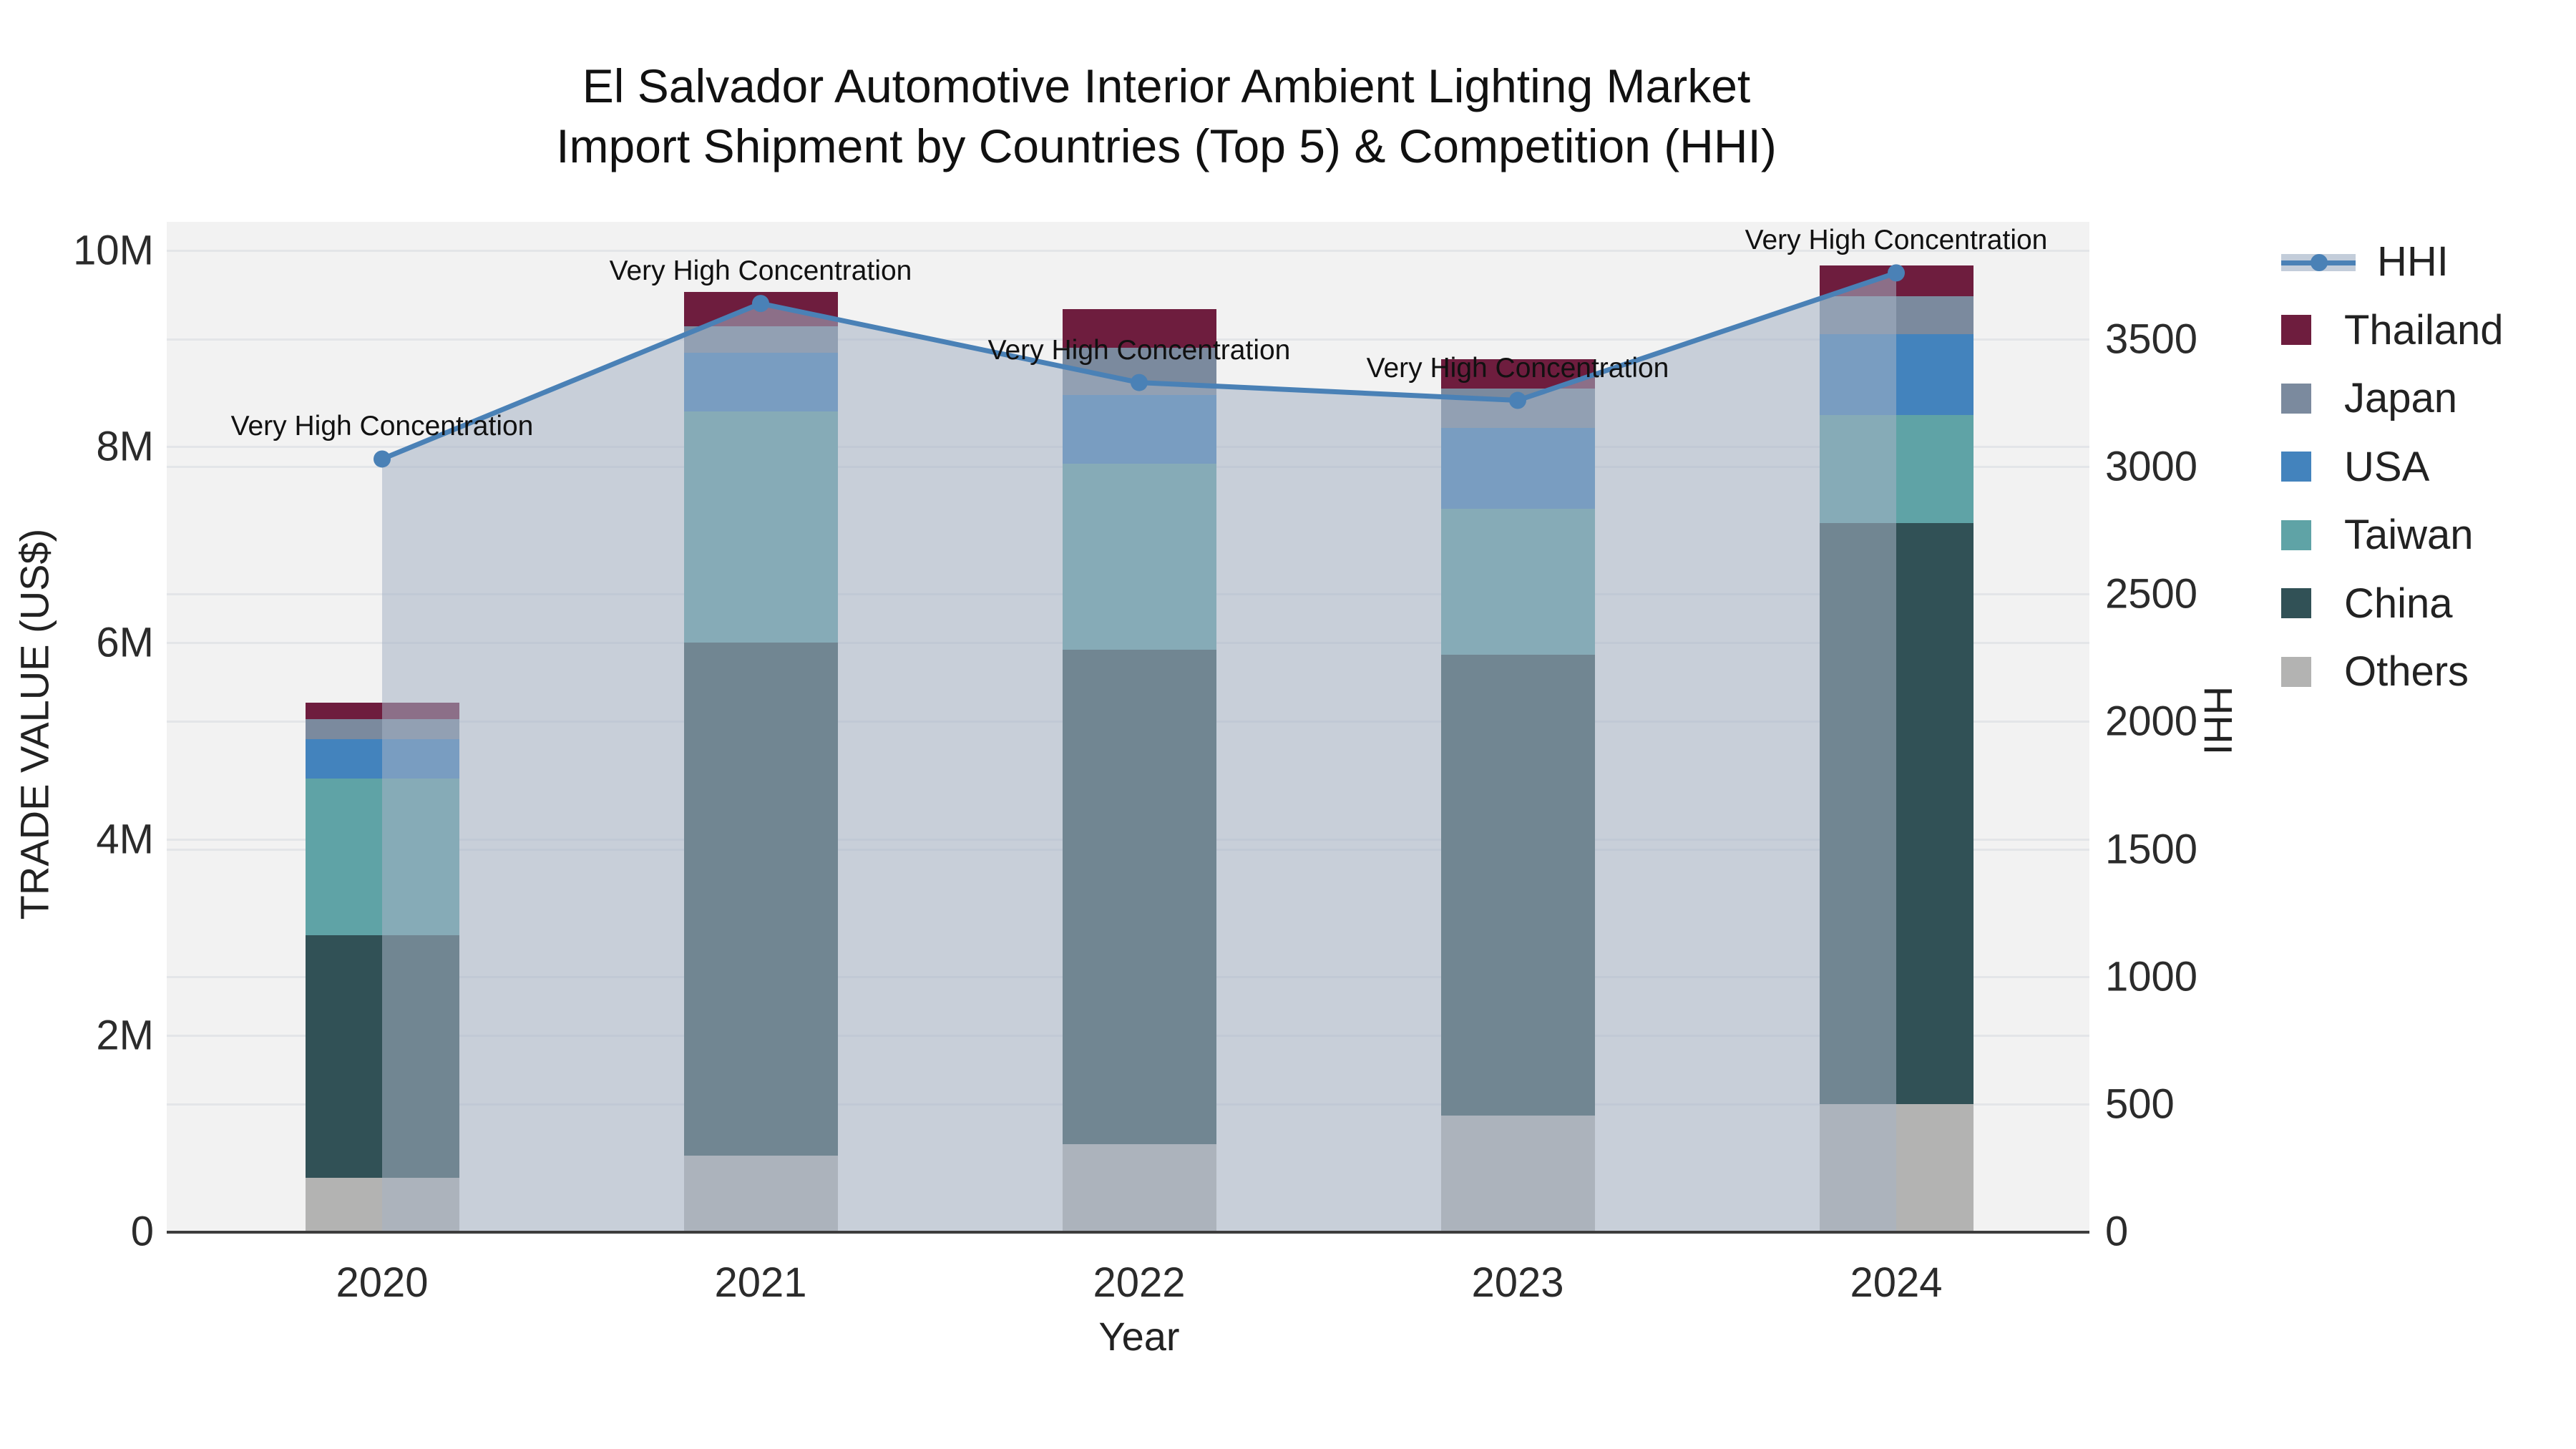 The height and width of the screenshot is (1449, 2576). I want to click on bar-segment-others-2021, so click(760, 1193).